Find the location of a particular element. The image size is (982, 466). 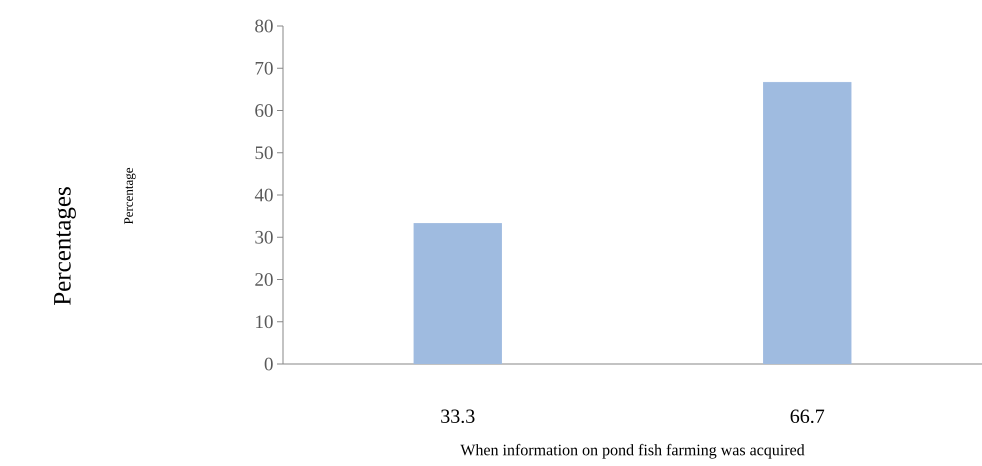

y-tick-label: 0 is located at coordinates (268, 364).